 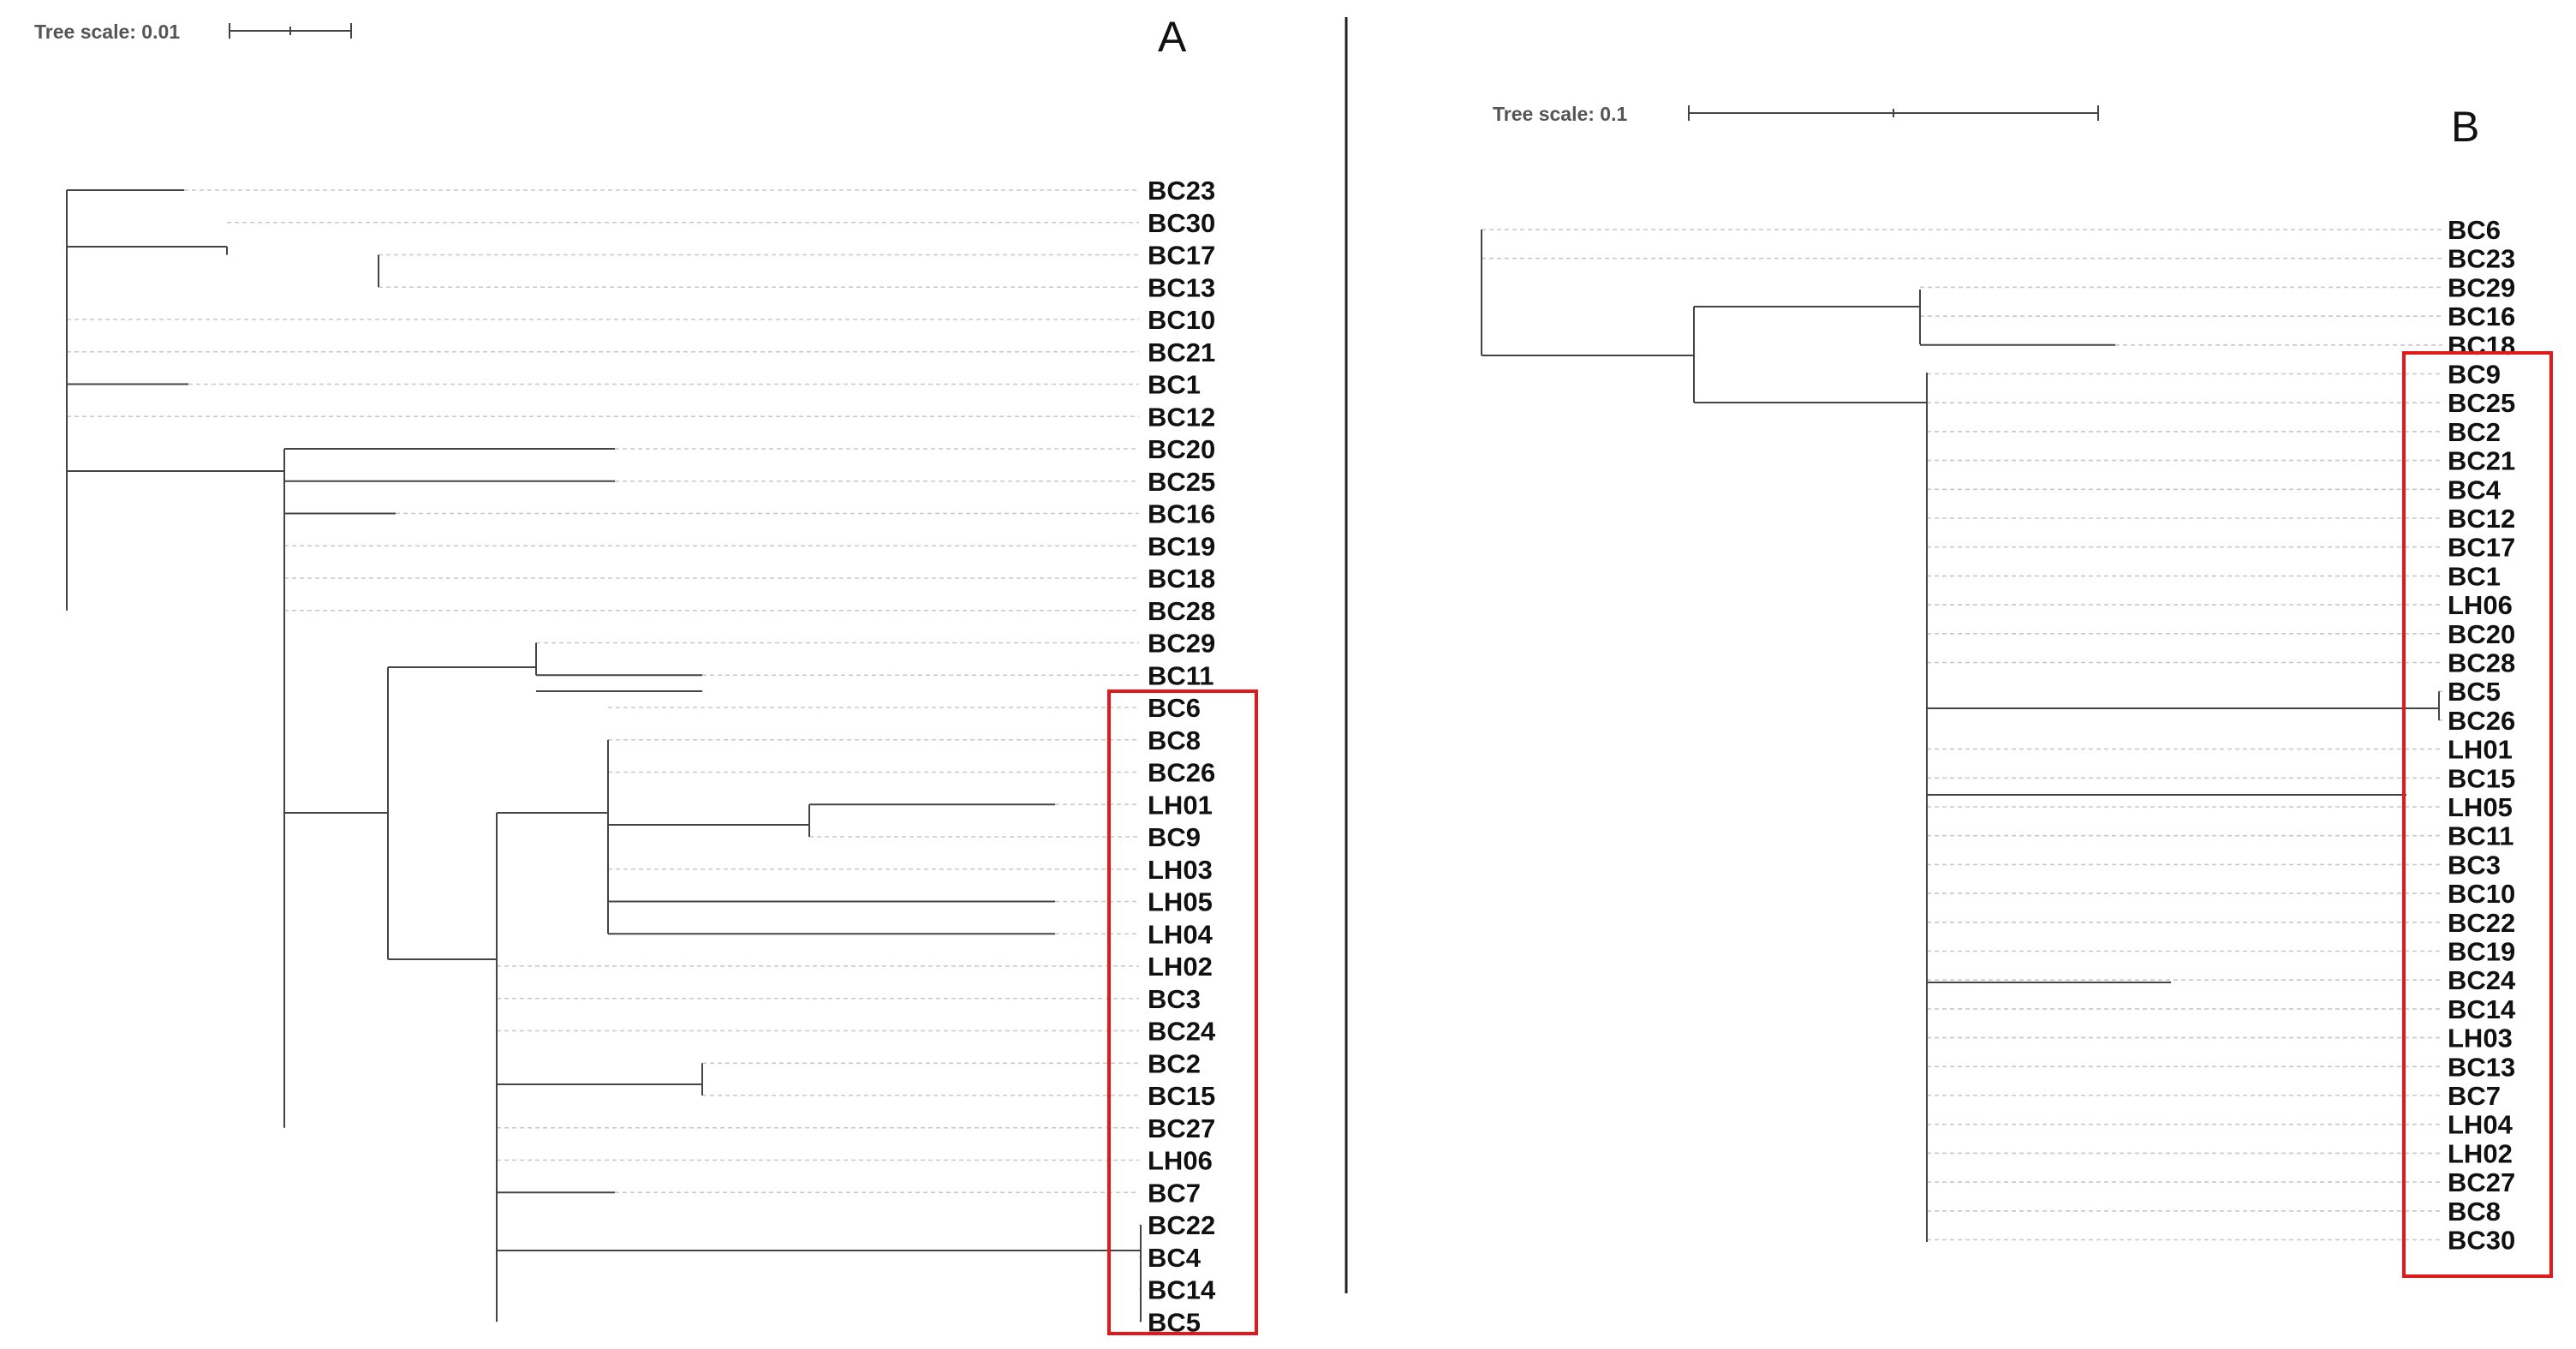 I want to click on panel-b-highlight-box, so click(x=2477, y=815).